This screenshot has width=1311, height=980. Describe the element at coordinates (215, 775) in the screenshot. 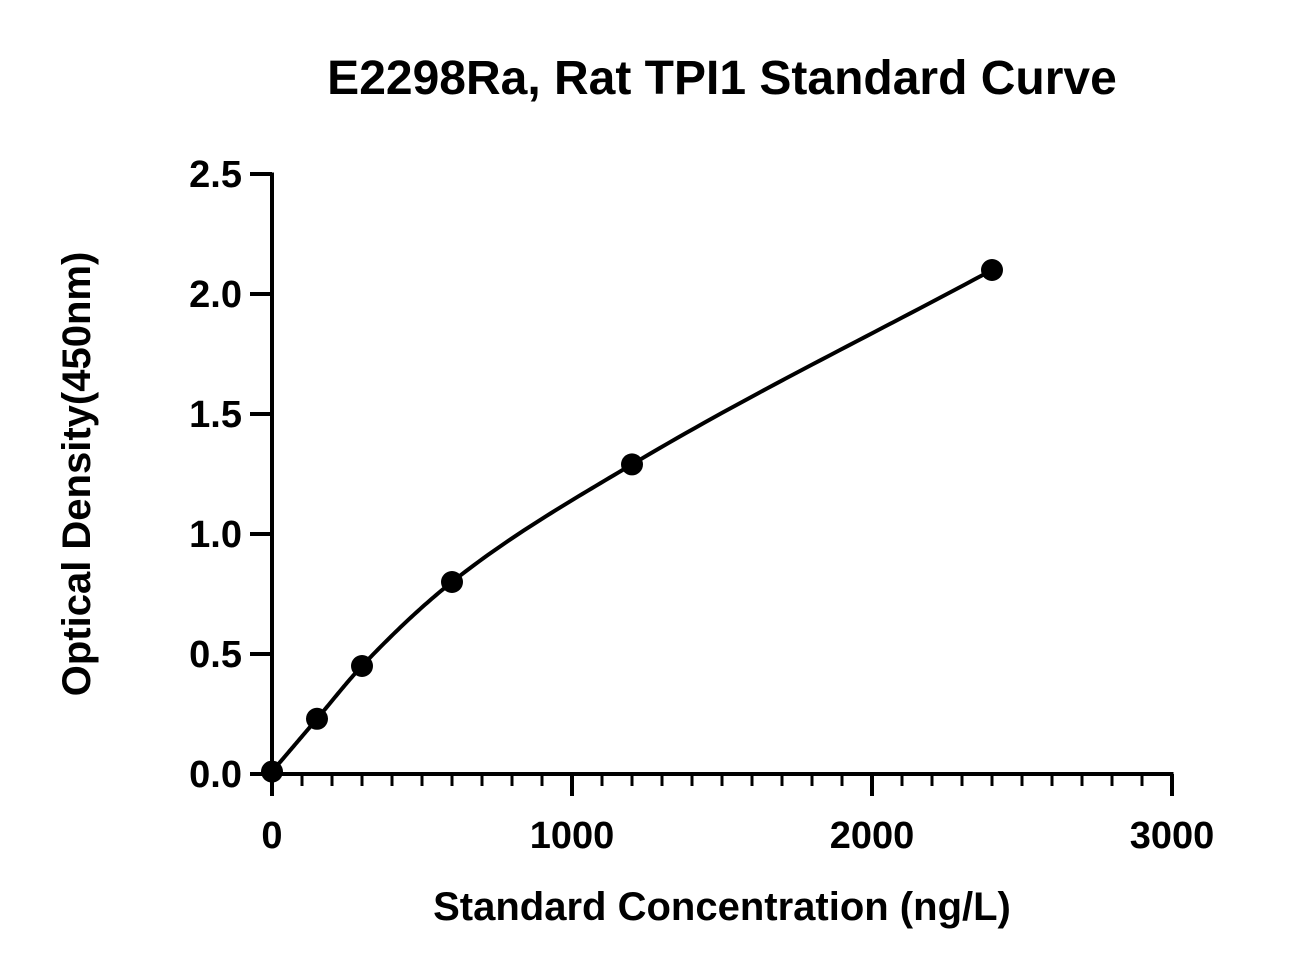

I see `y-tick-label: 0.0` at that location.